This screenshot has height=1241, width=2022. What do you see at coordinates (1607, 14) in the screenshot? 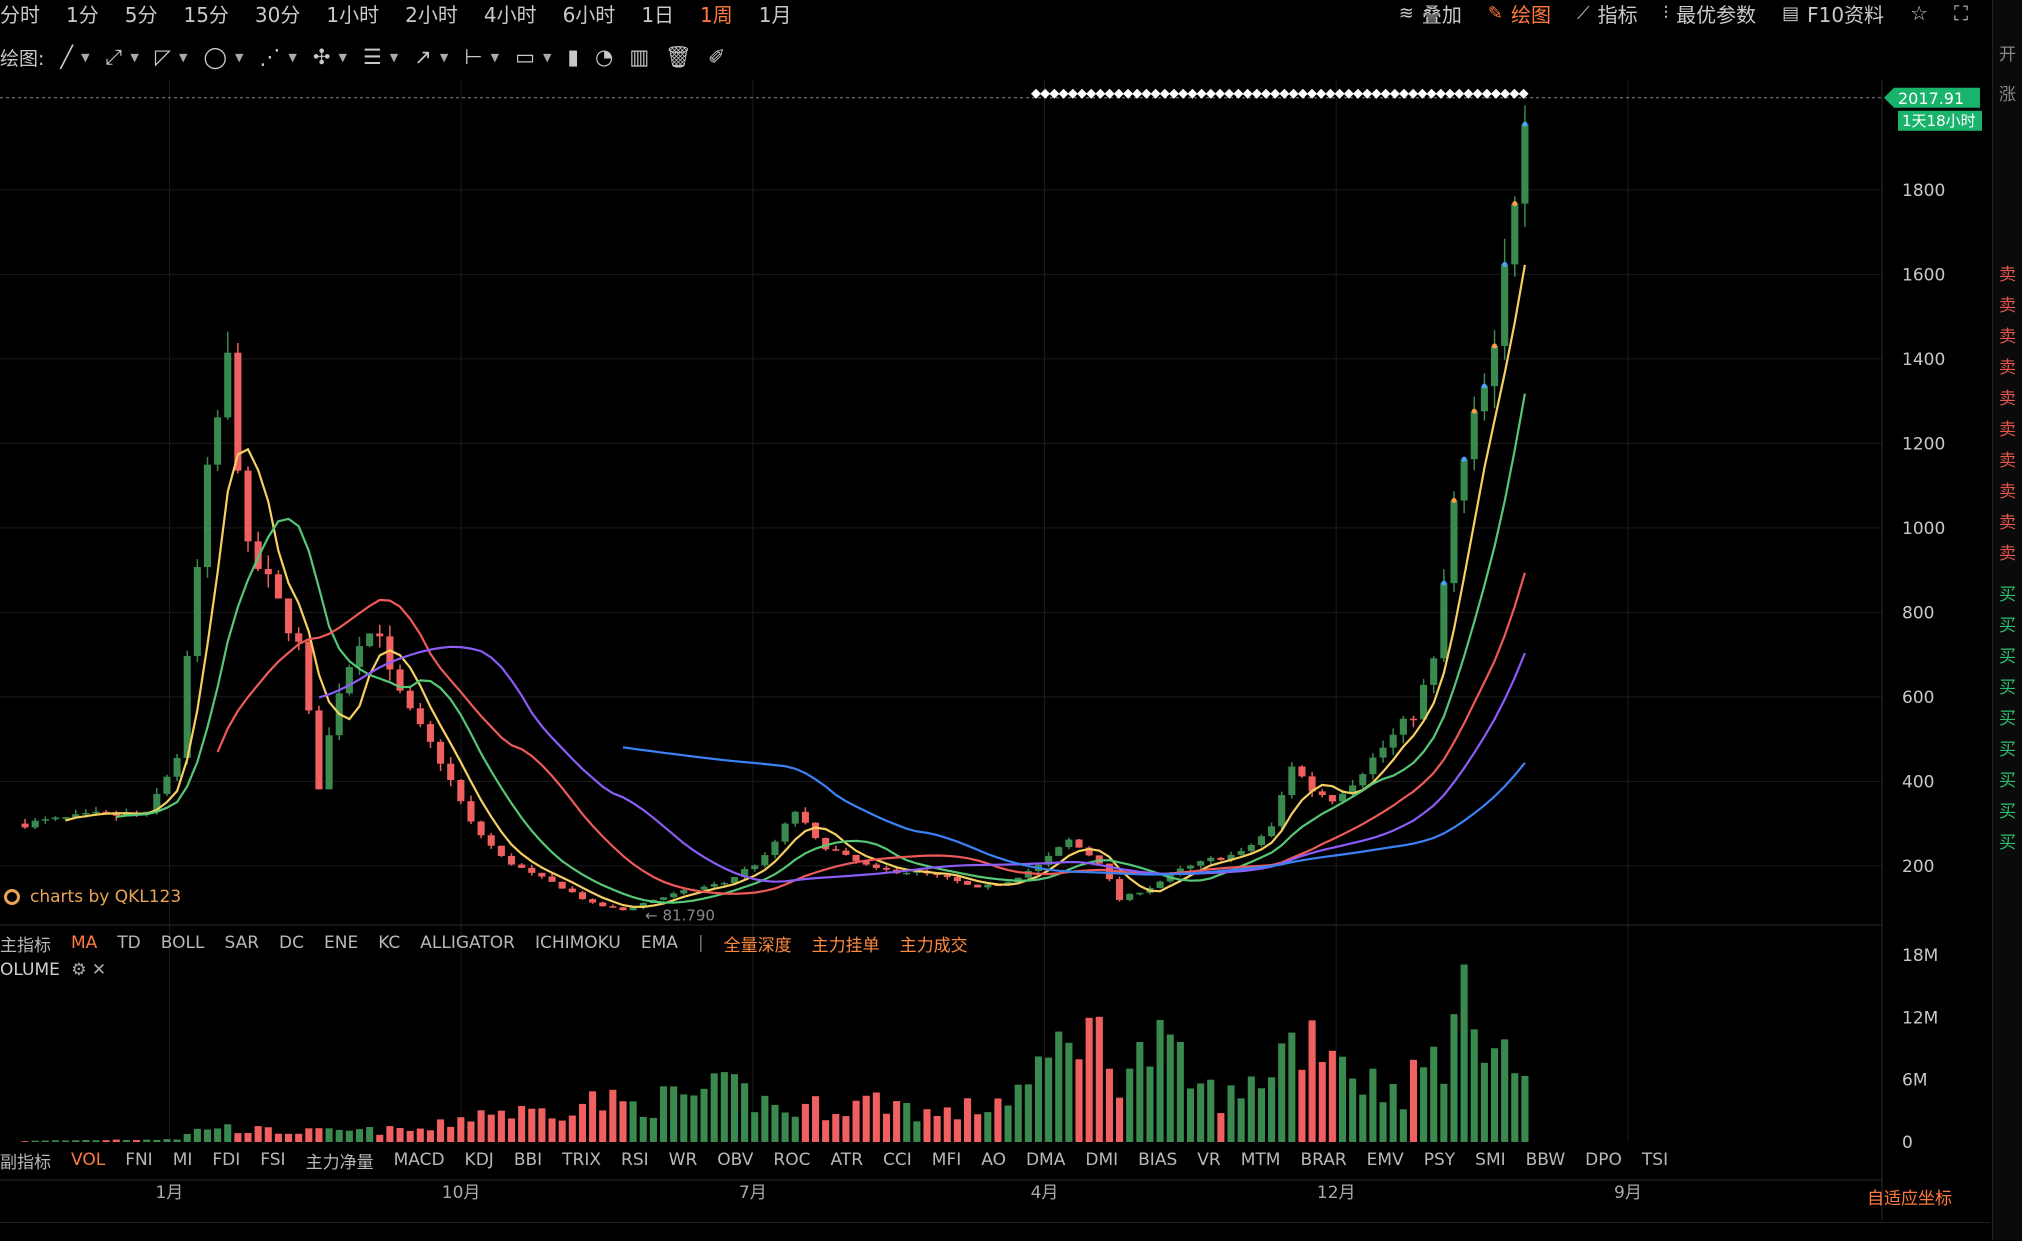
I see `toolbar-indicator-button: ⟋ 指标` at bounding box center [1607, 14].